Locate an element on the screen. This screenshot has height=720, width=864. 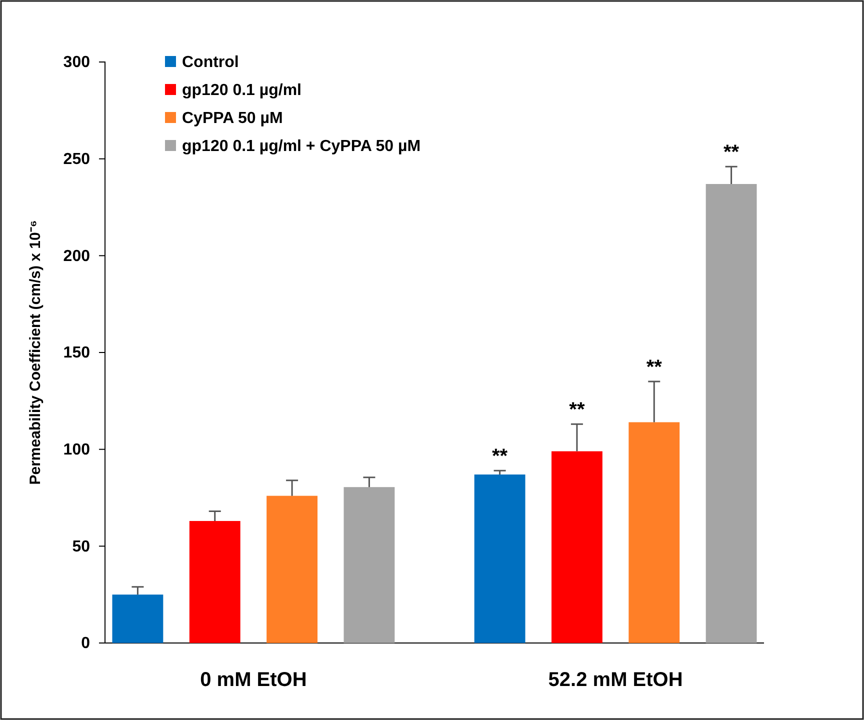
x-tick-label: 0 mM EtOH is located at coordinates (253, 680).